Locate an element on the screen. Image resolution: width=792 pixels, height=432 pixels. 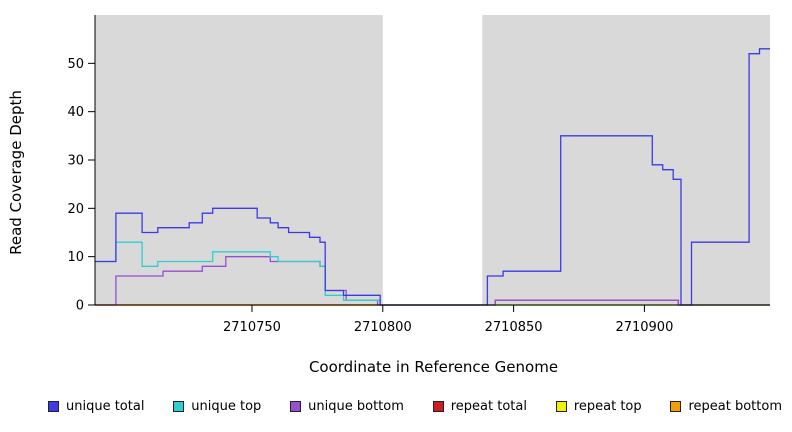
legend-item-repeat-top: repeat top is located at coordinates (598, 406).